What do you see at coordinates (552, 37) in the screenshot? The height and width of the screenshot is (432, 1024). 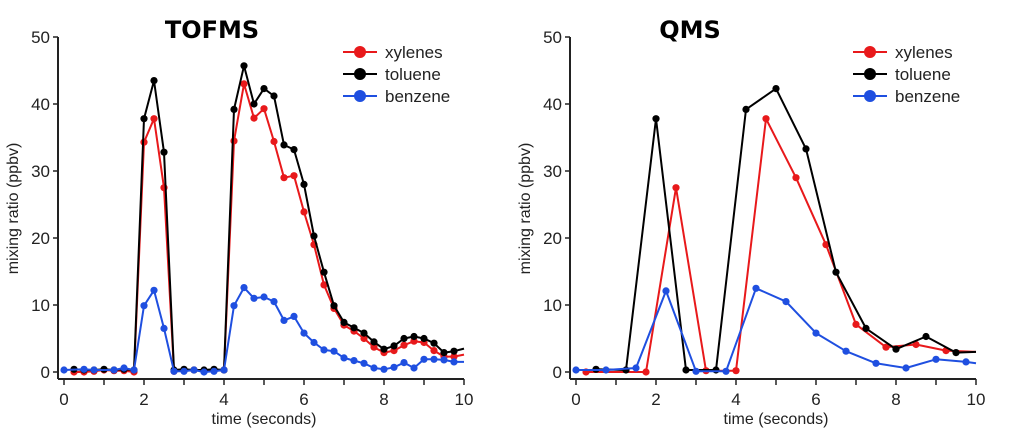 I see `y-tick-label: 50` at bounding box center [552, 37].